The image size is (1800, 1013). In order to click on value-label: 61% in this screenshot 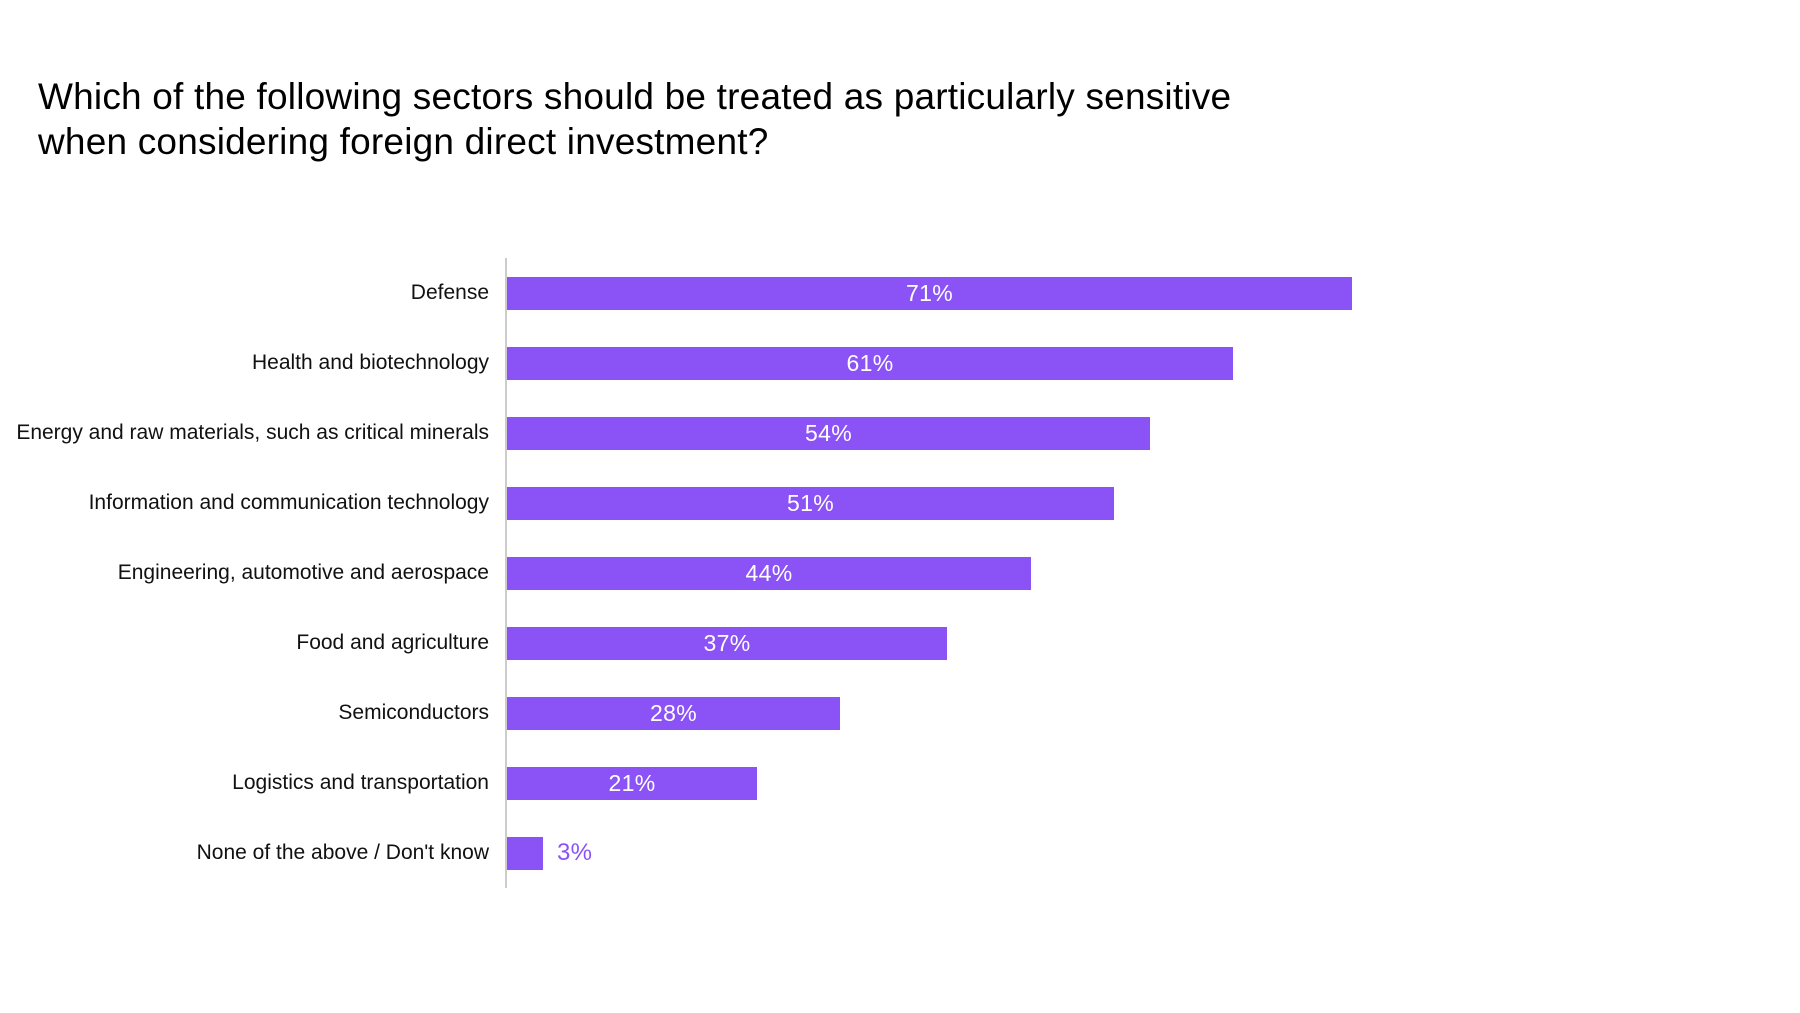, I will do `click(870, 362)`.